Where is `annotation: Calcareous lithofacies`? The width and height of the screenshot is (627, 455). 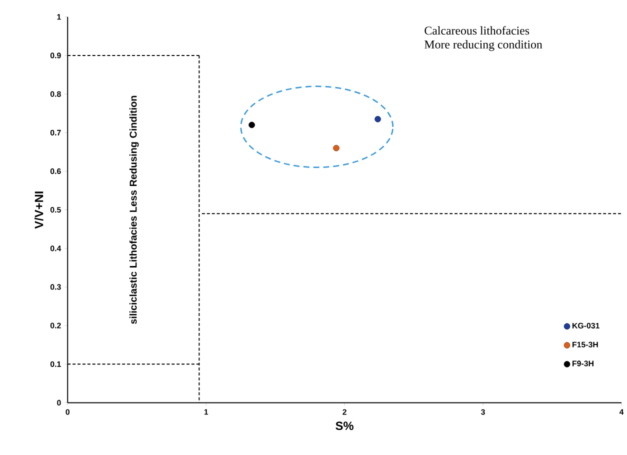 annotation: Calcareous lithofacies is located at coordinates (477, 30).